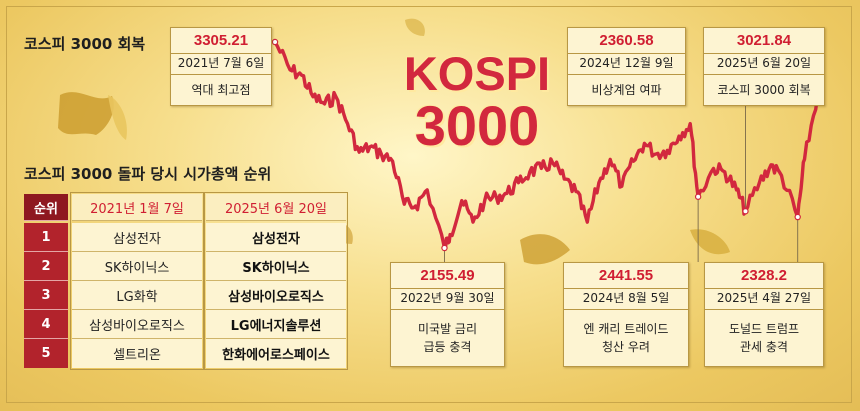 The image size is (860, 411). Describe the element at coordinates (764, 276) in the screenshot. I see `annotation-value: 2328.2` at that location.